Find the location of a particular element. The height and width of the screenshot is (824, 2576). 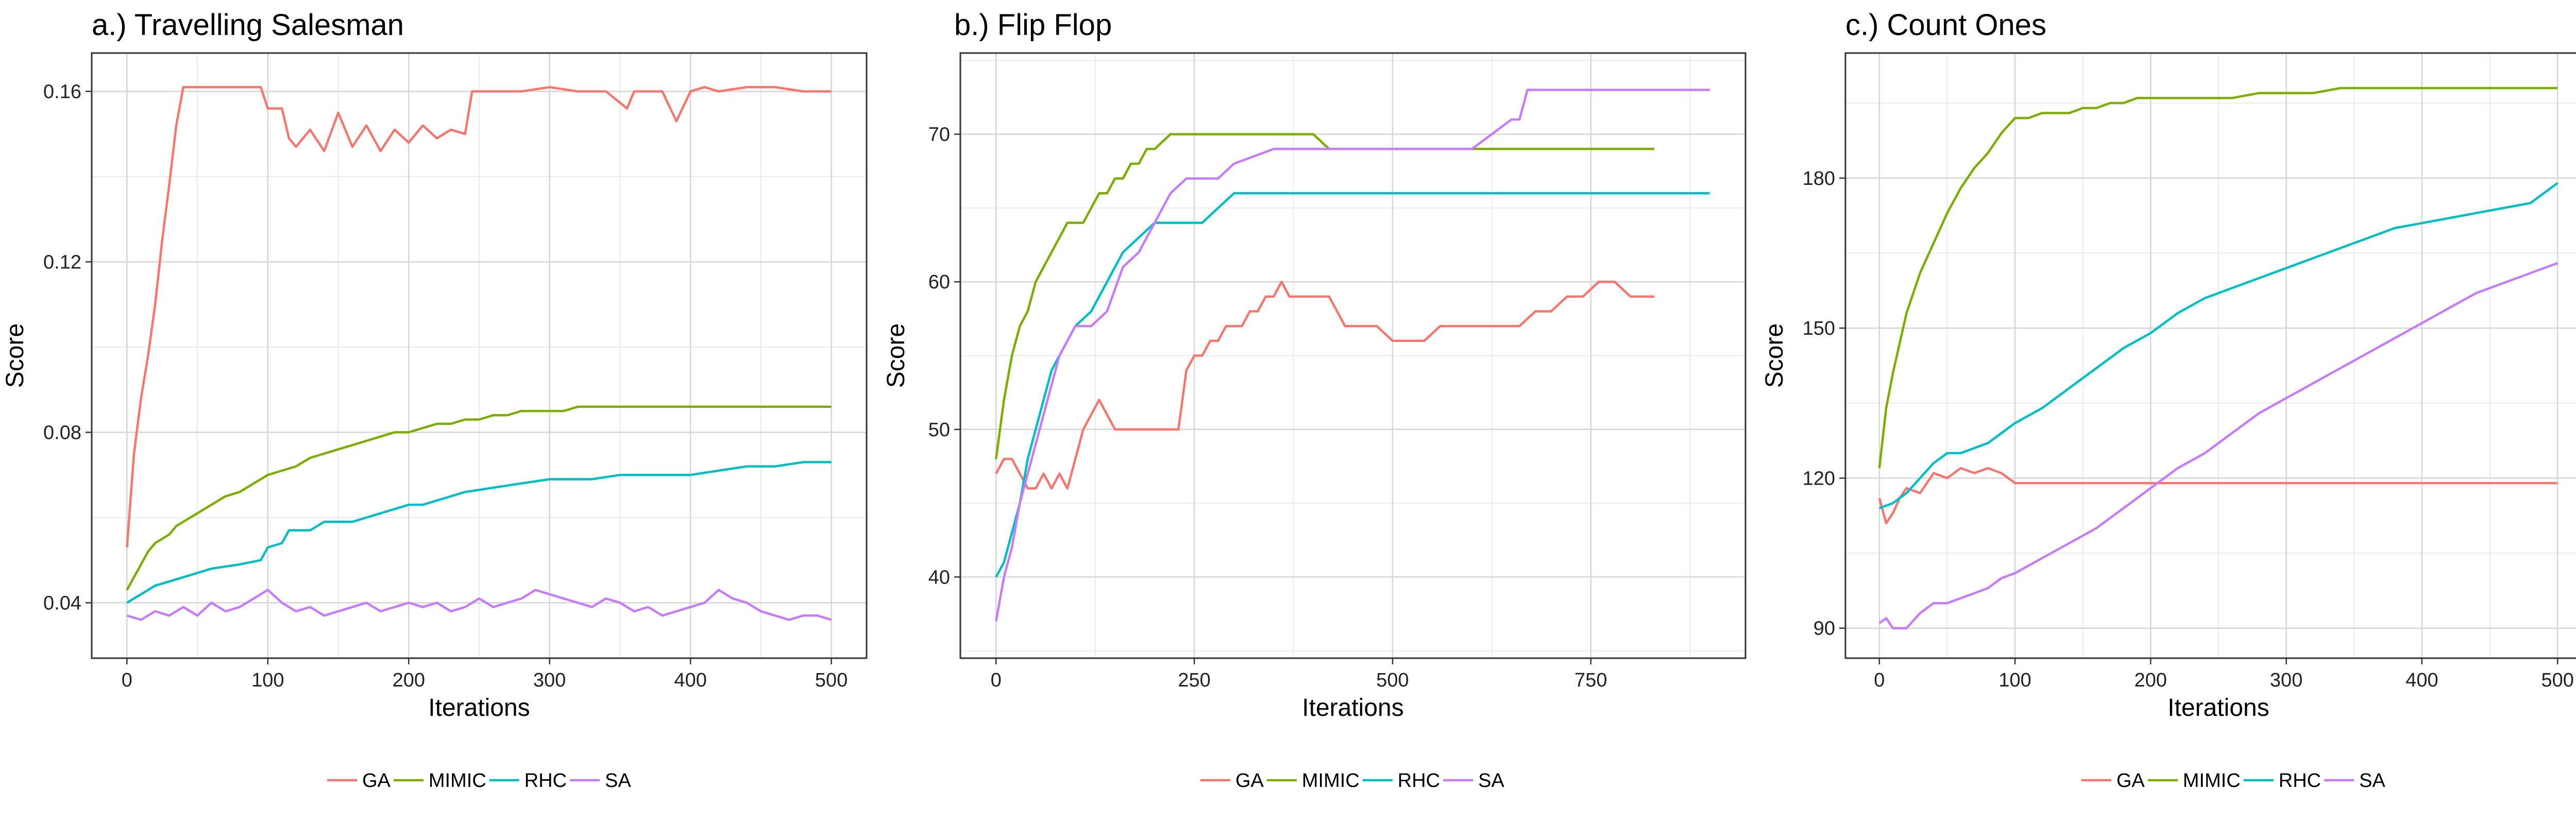

chart-title: b.) Flip Flop is located at coordinates (1033, 25).